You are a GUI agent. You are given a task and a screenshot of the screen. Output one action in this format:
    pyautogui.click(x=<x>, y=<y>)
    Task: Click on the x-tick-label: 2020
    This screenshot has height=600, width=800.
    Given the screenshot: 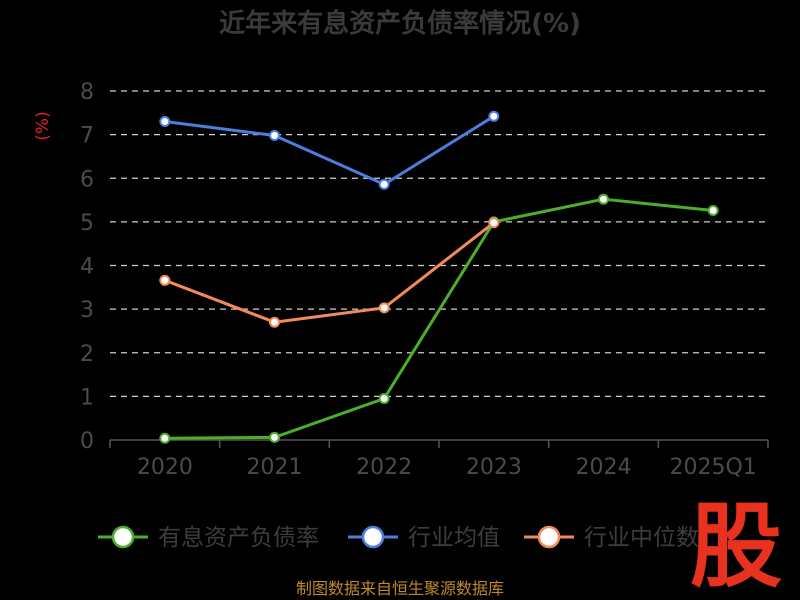 What is the action you would take?
    pyautogui.click(x=165, y=467)
    